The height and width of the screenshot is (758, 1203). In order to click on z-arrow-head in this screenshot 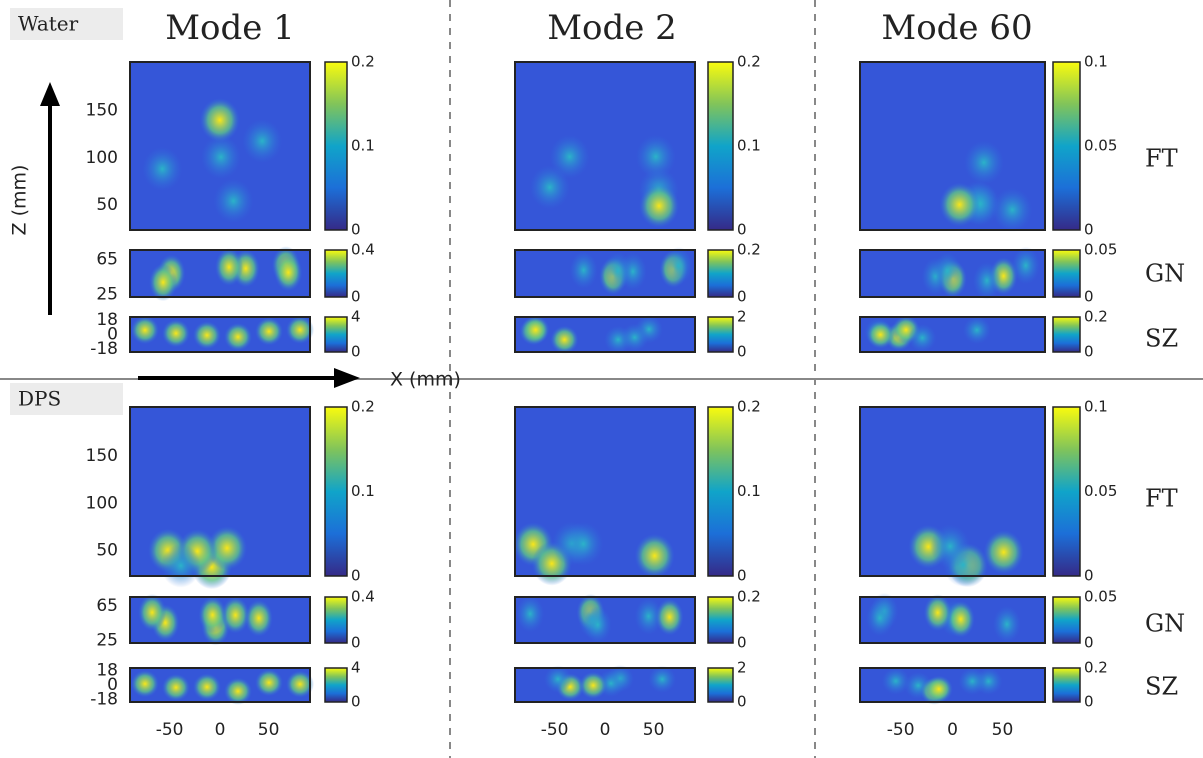, I will do `click(50, 94)`.